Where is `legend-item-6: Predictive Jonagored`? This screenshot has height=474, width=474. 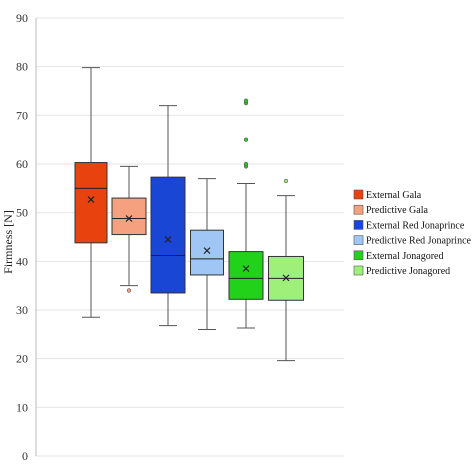 legend-item-6: Predictive Jonagored is located at coordinates (401, 271).